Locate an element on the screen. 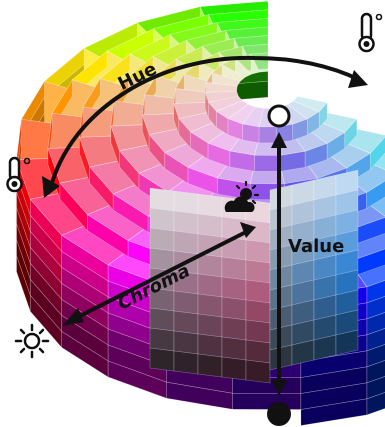 The height and width of the screenshot is (427, 385). hollow-circle-icon is located at coordinates (279, 116).